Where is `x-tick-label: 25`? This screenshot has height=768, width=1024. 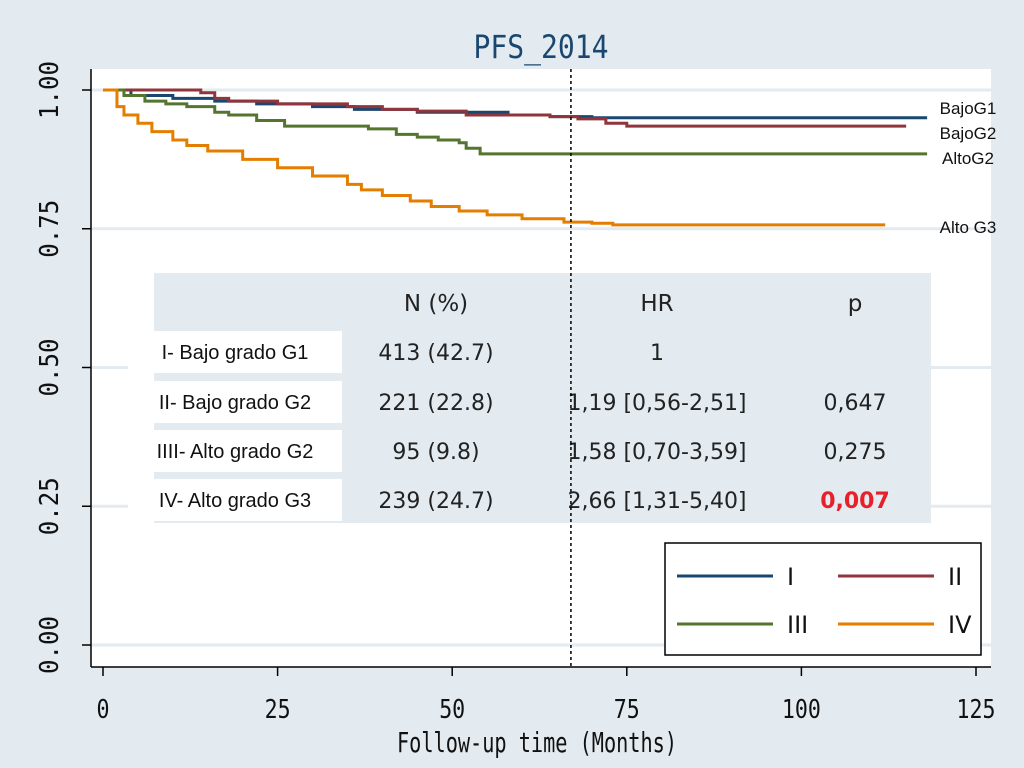 x-tick-label: 25 is located at coordinates (278, 710).